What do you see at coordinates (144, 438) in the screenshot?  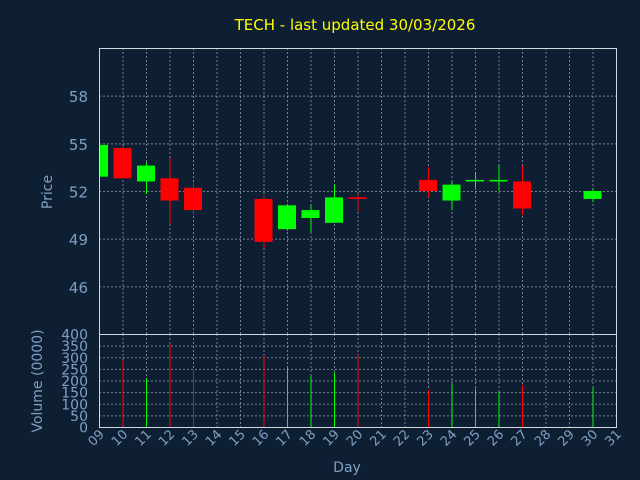 I see `x-tick-label: 11` at bounding box center [144, 438].